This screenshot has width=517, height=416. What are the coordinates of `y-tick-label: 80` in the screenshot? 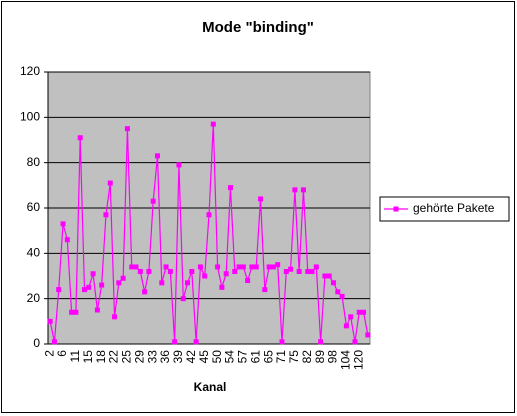 It's located at (34, 162).